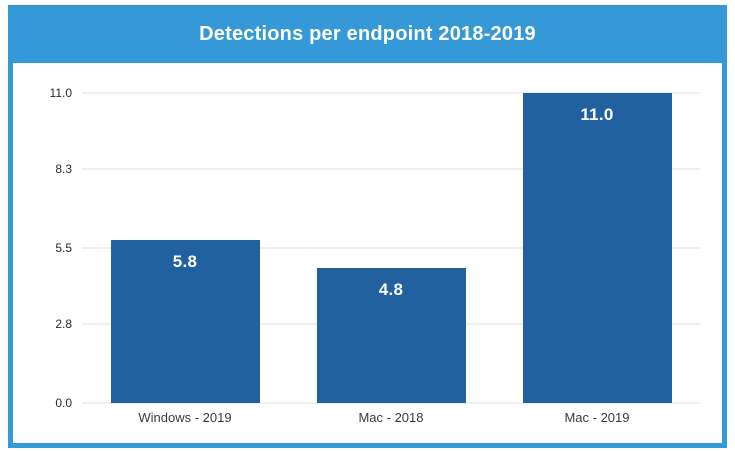 The height and width of the screenshot is (453, 735). Describe the element at coordinates (63, 169) in the screenshot. I see `y-axis-tick-label: 8.3` at that location.